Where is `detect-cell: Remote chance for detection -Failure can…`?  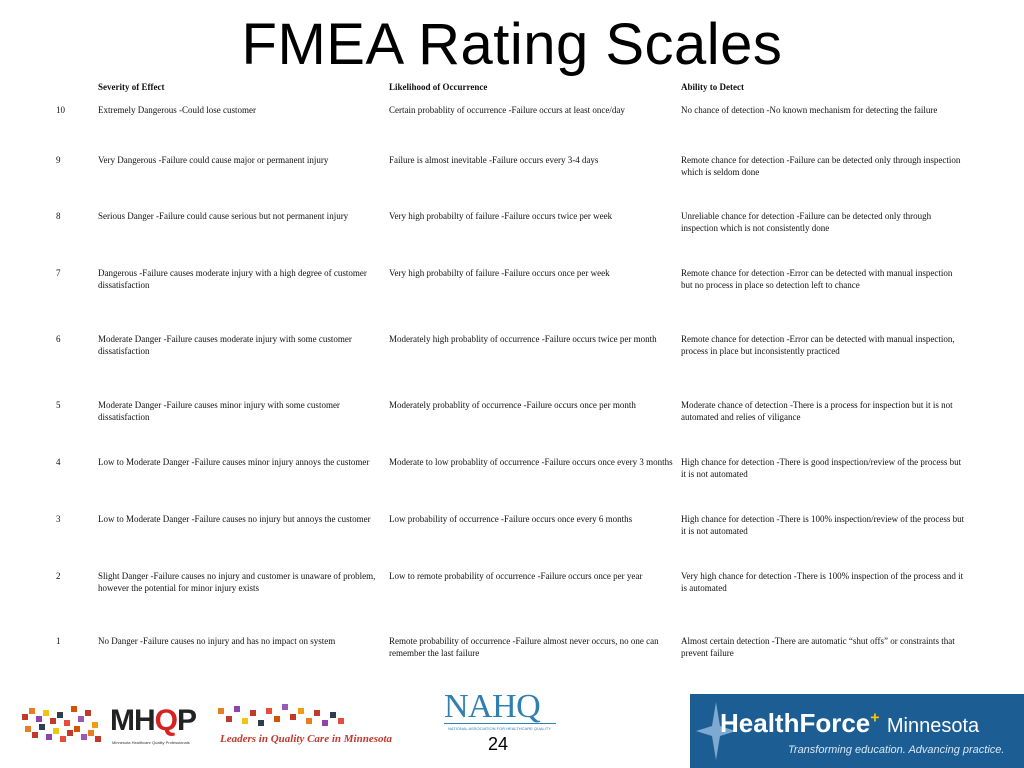
detect-cell: Remote chance for detection -Failure can… is located at coordinates (821, 166).